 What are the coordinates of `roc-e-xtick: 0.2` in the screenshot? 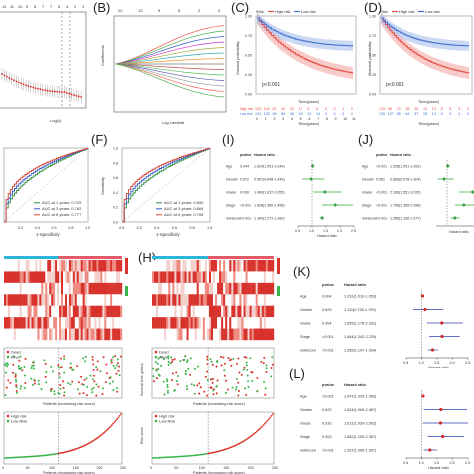 It's located at (20, 228).